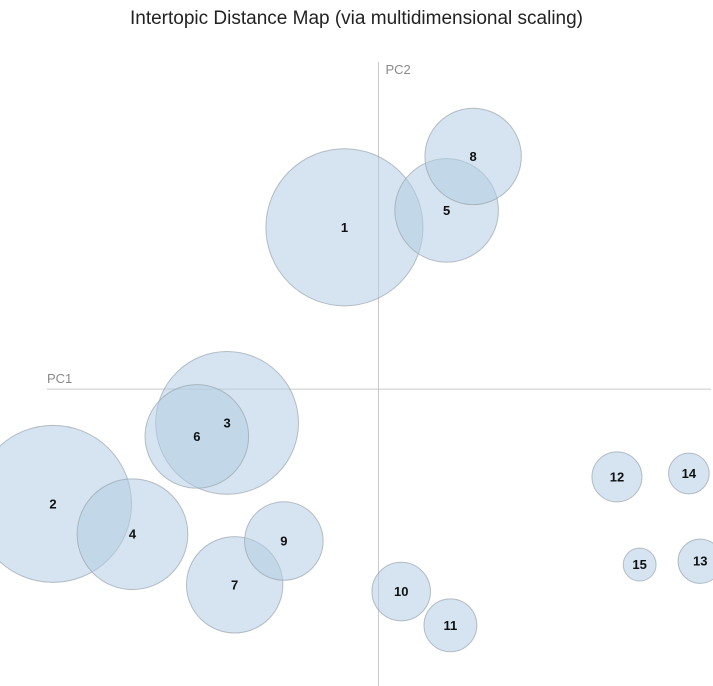  I want to click on topic-label-5: 5, so click(446, 210).